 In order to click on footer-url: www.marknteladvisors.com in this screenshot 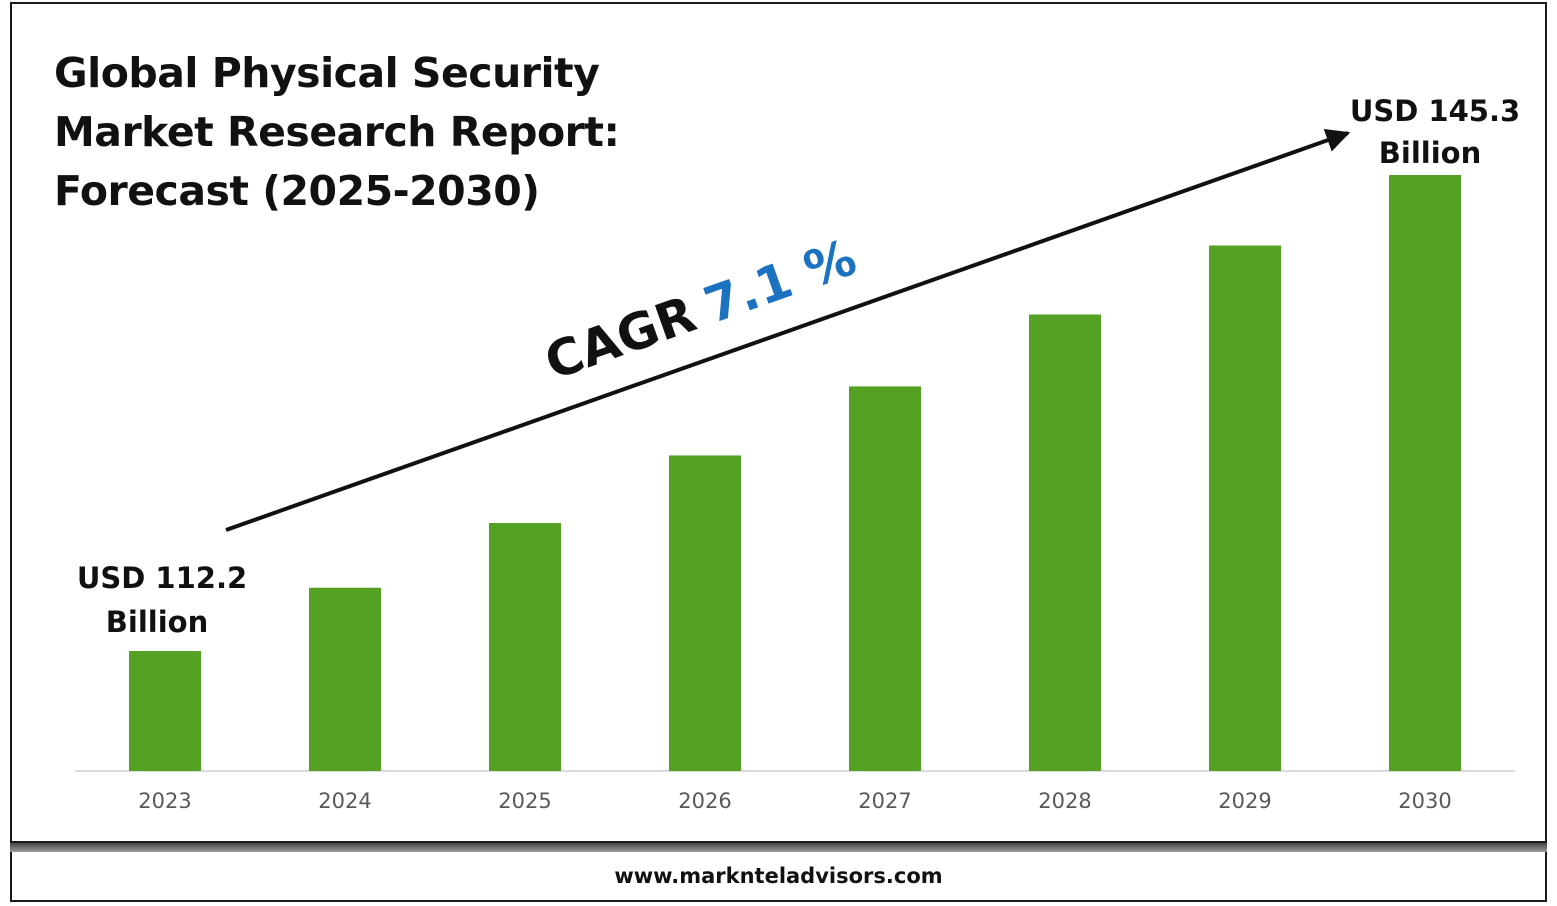, I will do `click(778, 876)`.